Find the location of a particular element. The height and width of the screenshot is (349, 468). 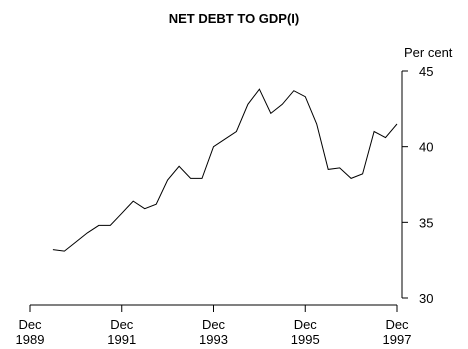

x-tick-label-year: 1991 is located at coordinates (121, 339).